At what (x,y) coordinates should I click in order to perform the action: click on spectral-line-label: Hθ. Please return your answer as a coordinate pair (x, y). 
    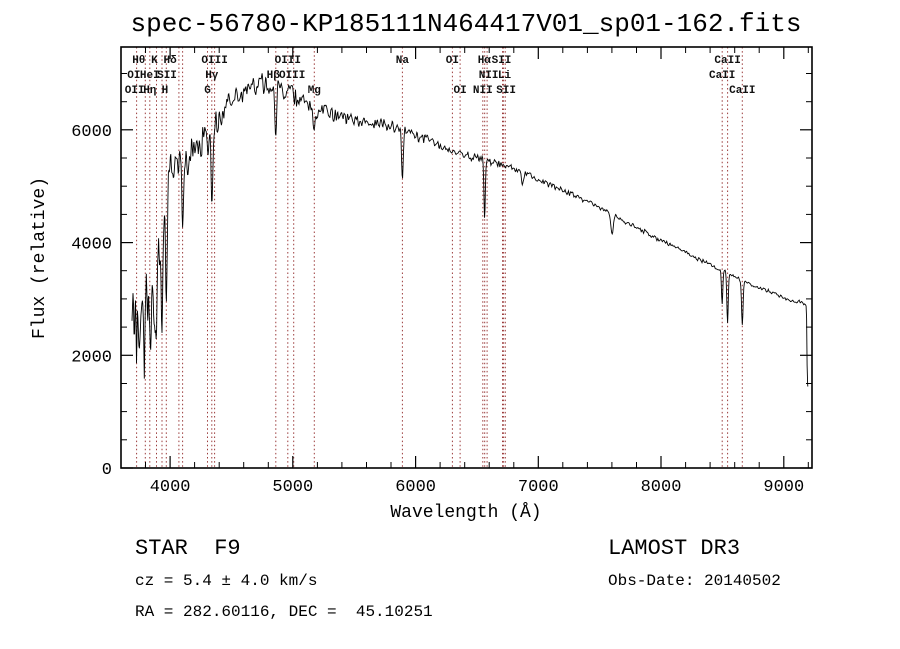
    Looking at the image, I should click on (138, 61).